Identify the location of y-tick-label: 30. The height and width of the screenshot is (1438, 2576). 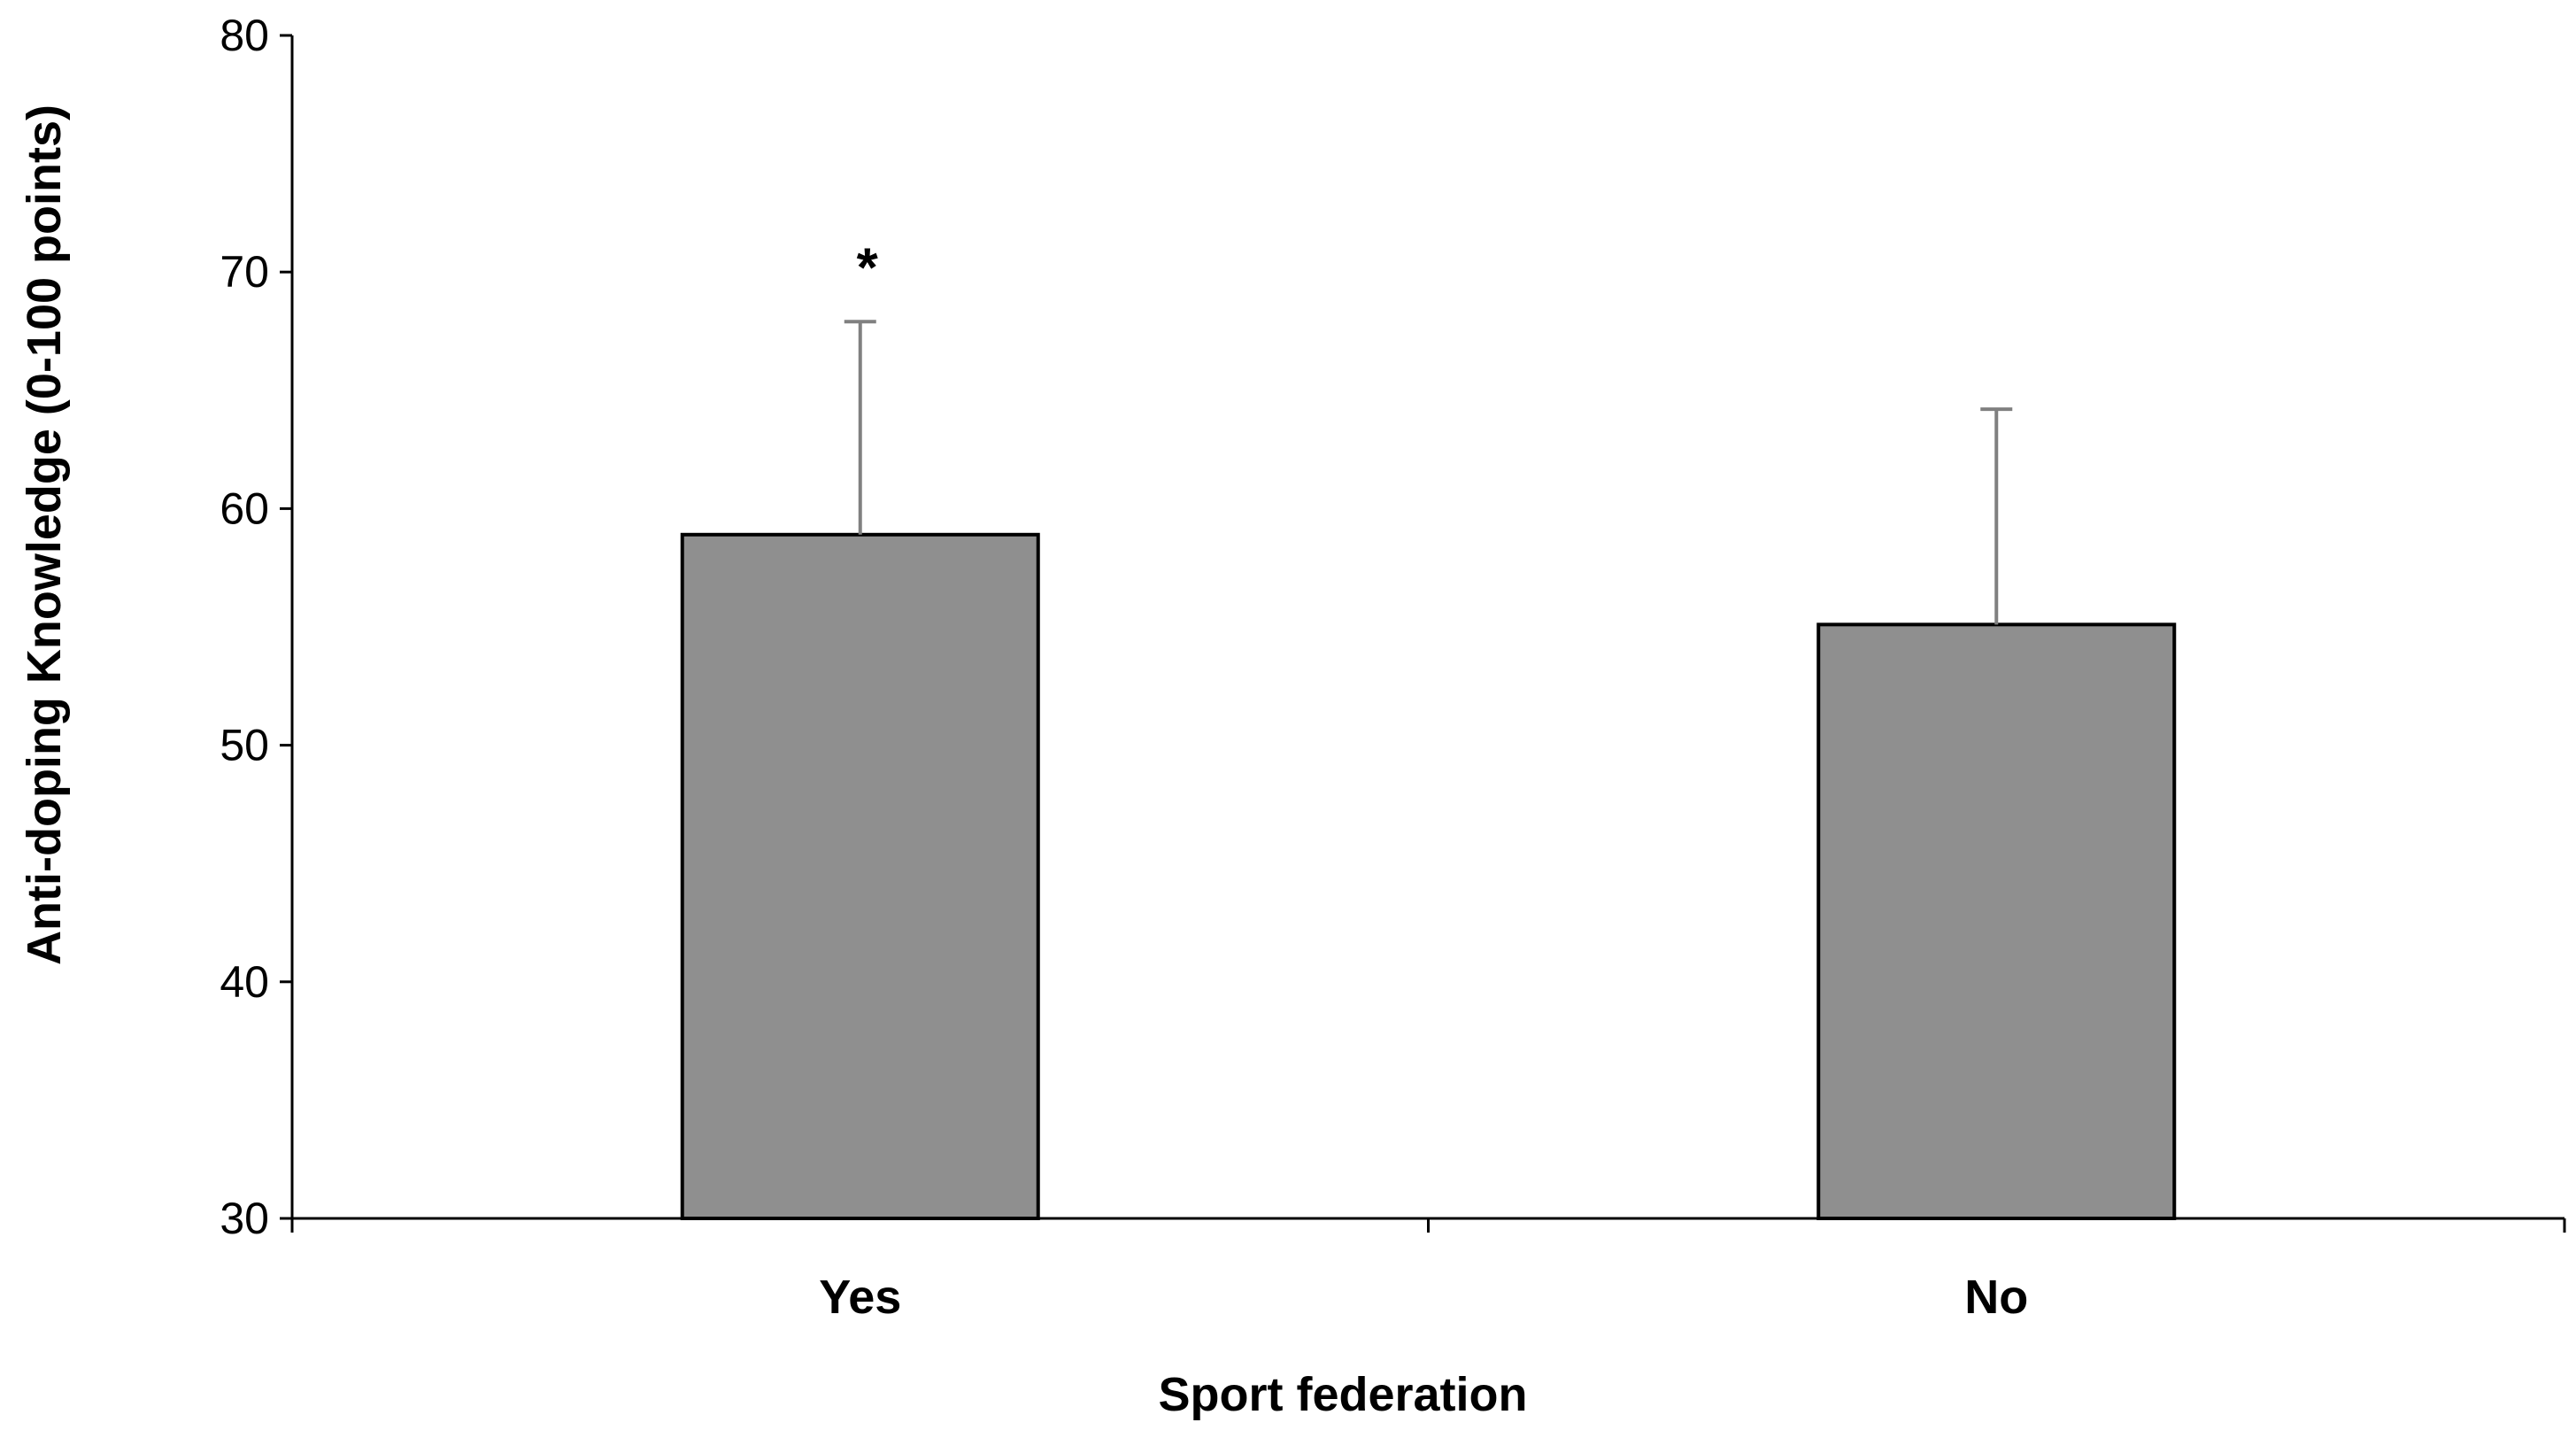
(244, 1218).